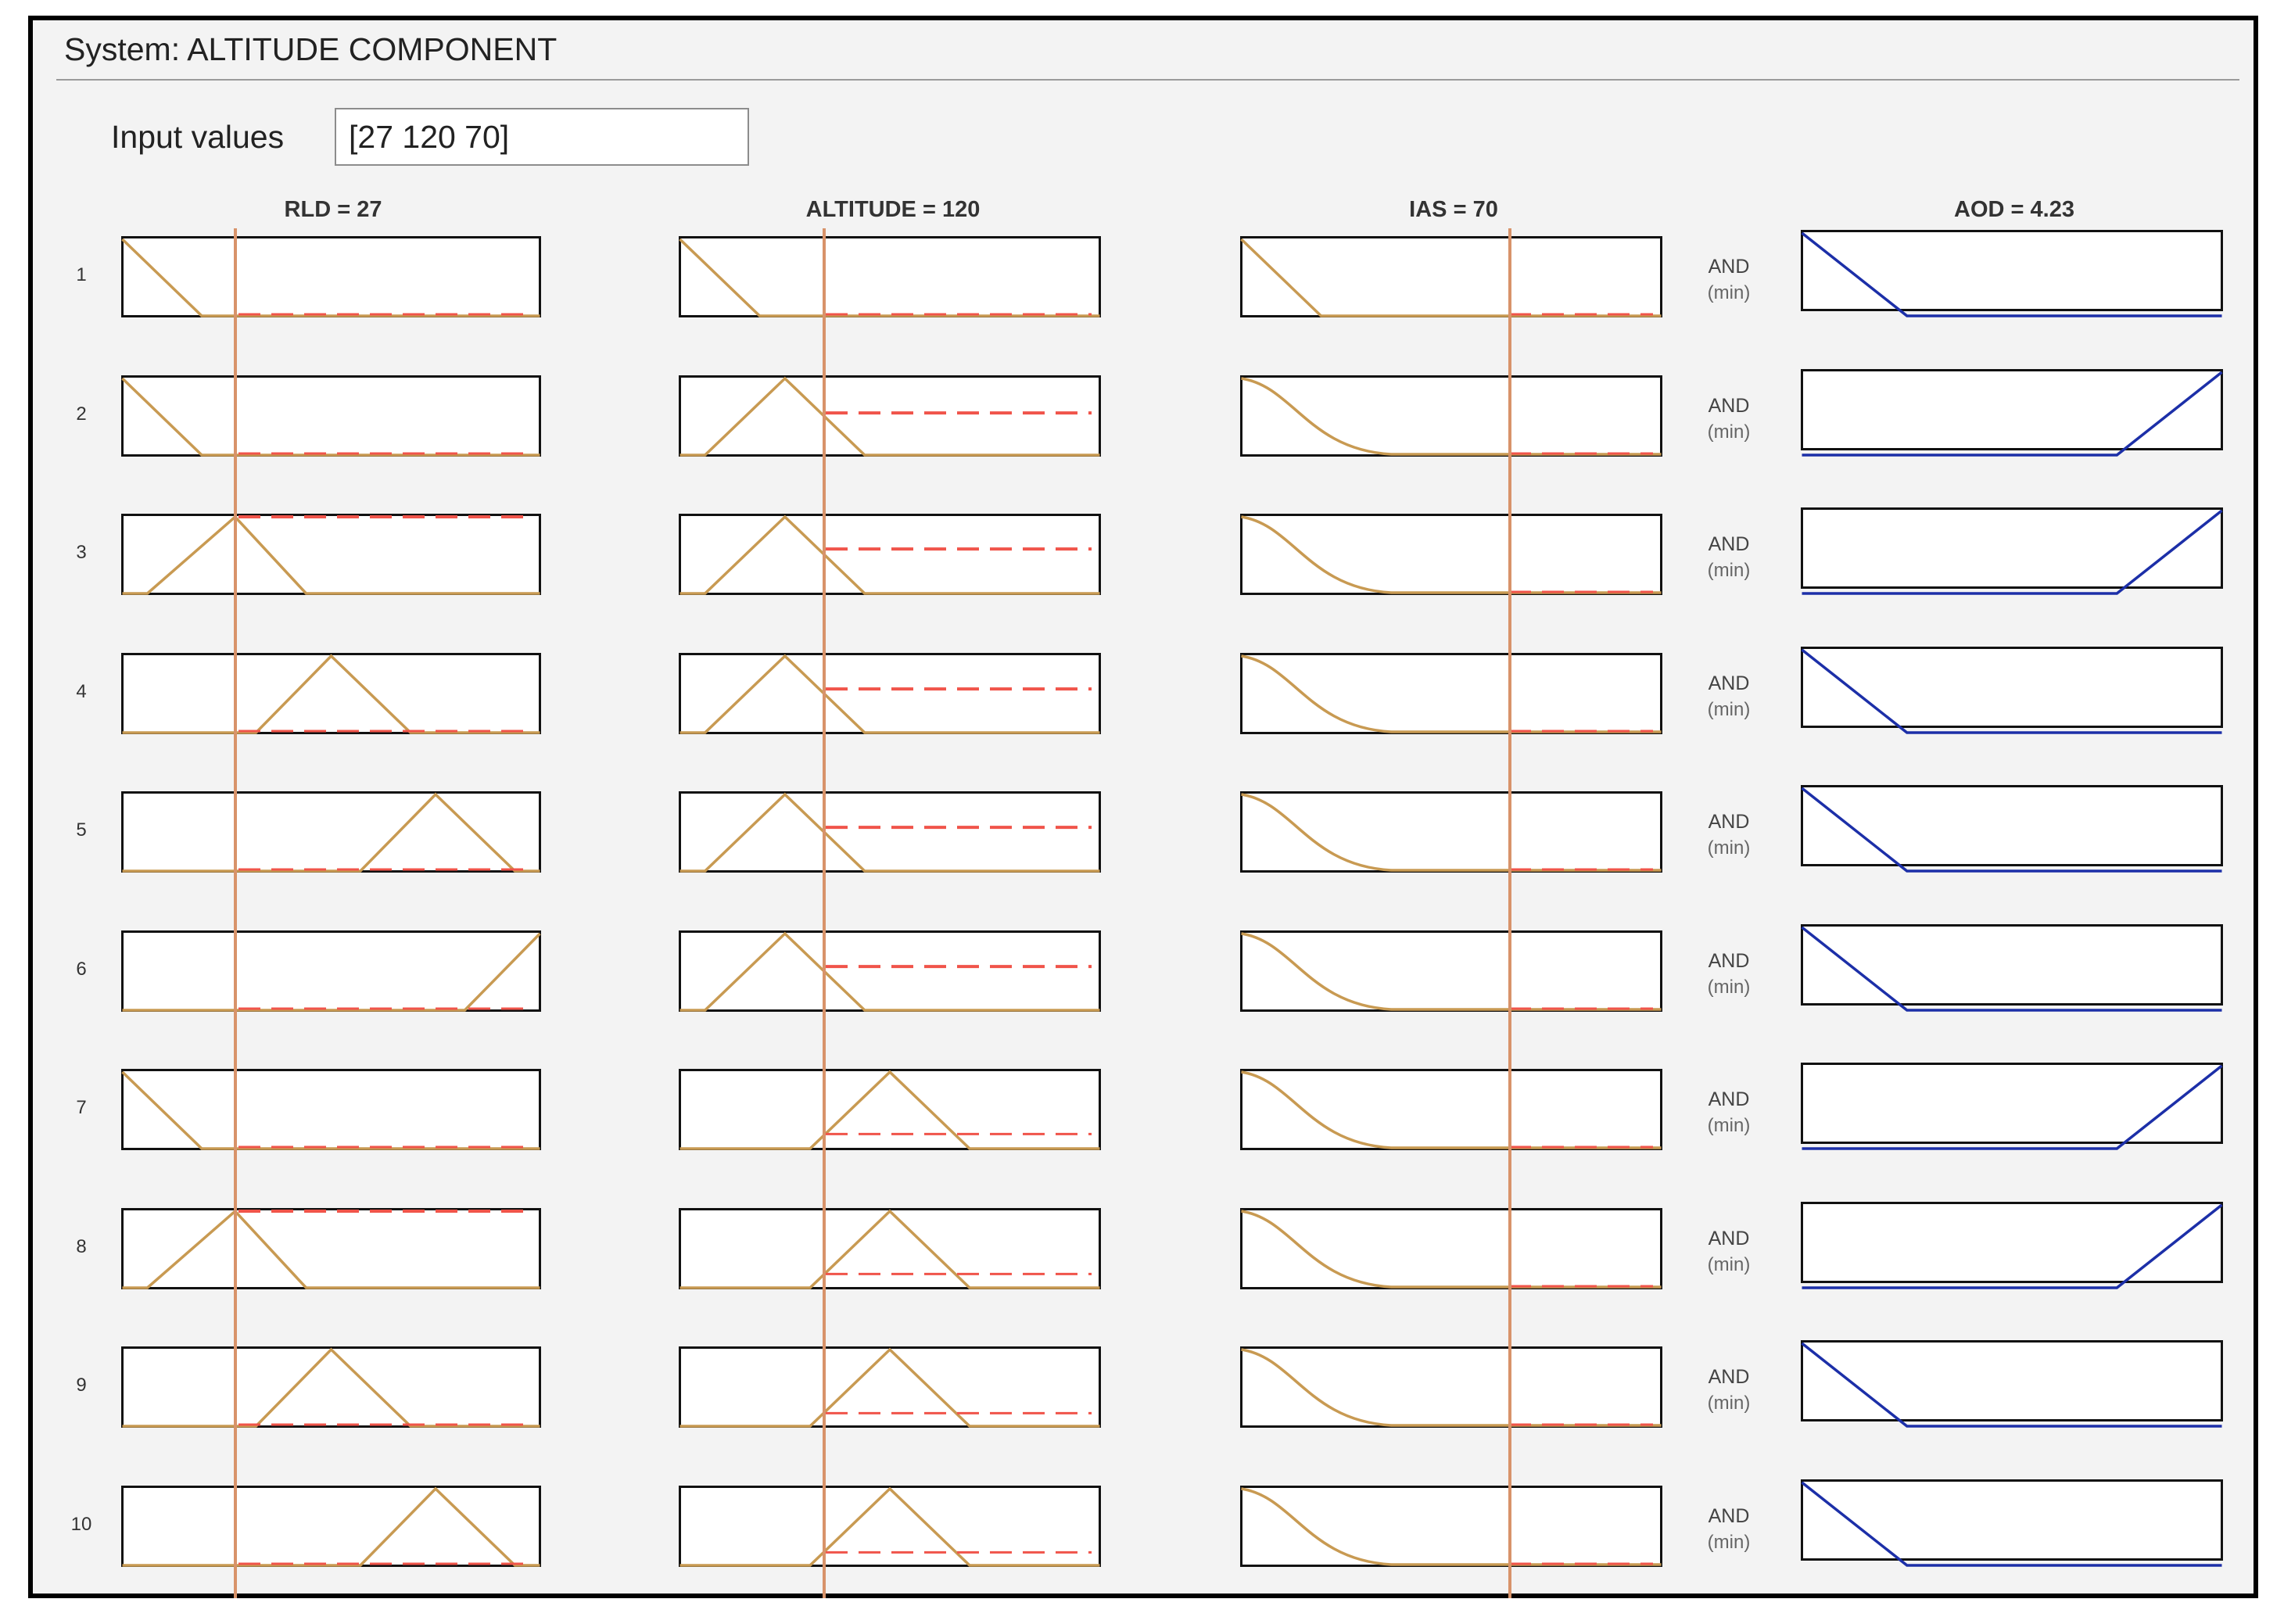  What do you see at coordinates (235, 913) in the screenshot?
I see `rld-input-marker` at bounding box center [235, 913].